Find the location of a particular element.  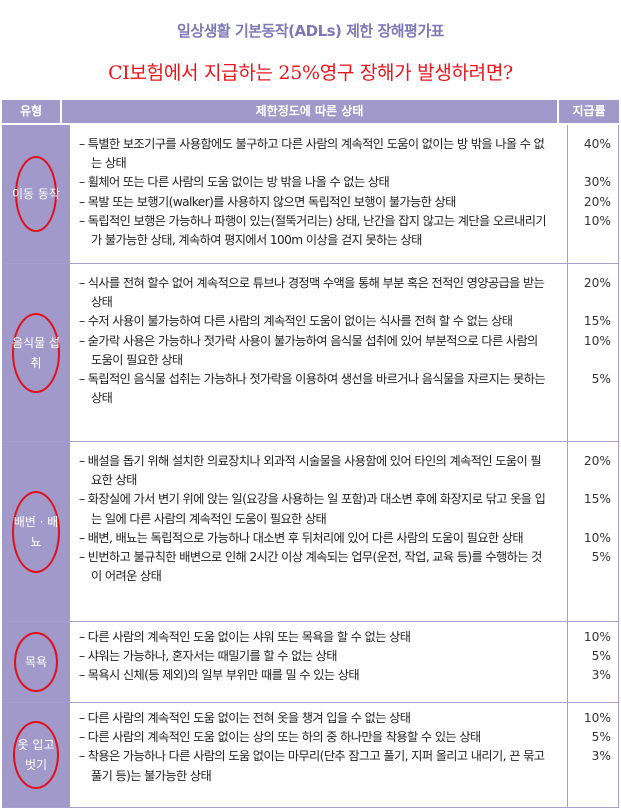

type-cell: 음식물 섭취 is located at coordinates (36, 352).